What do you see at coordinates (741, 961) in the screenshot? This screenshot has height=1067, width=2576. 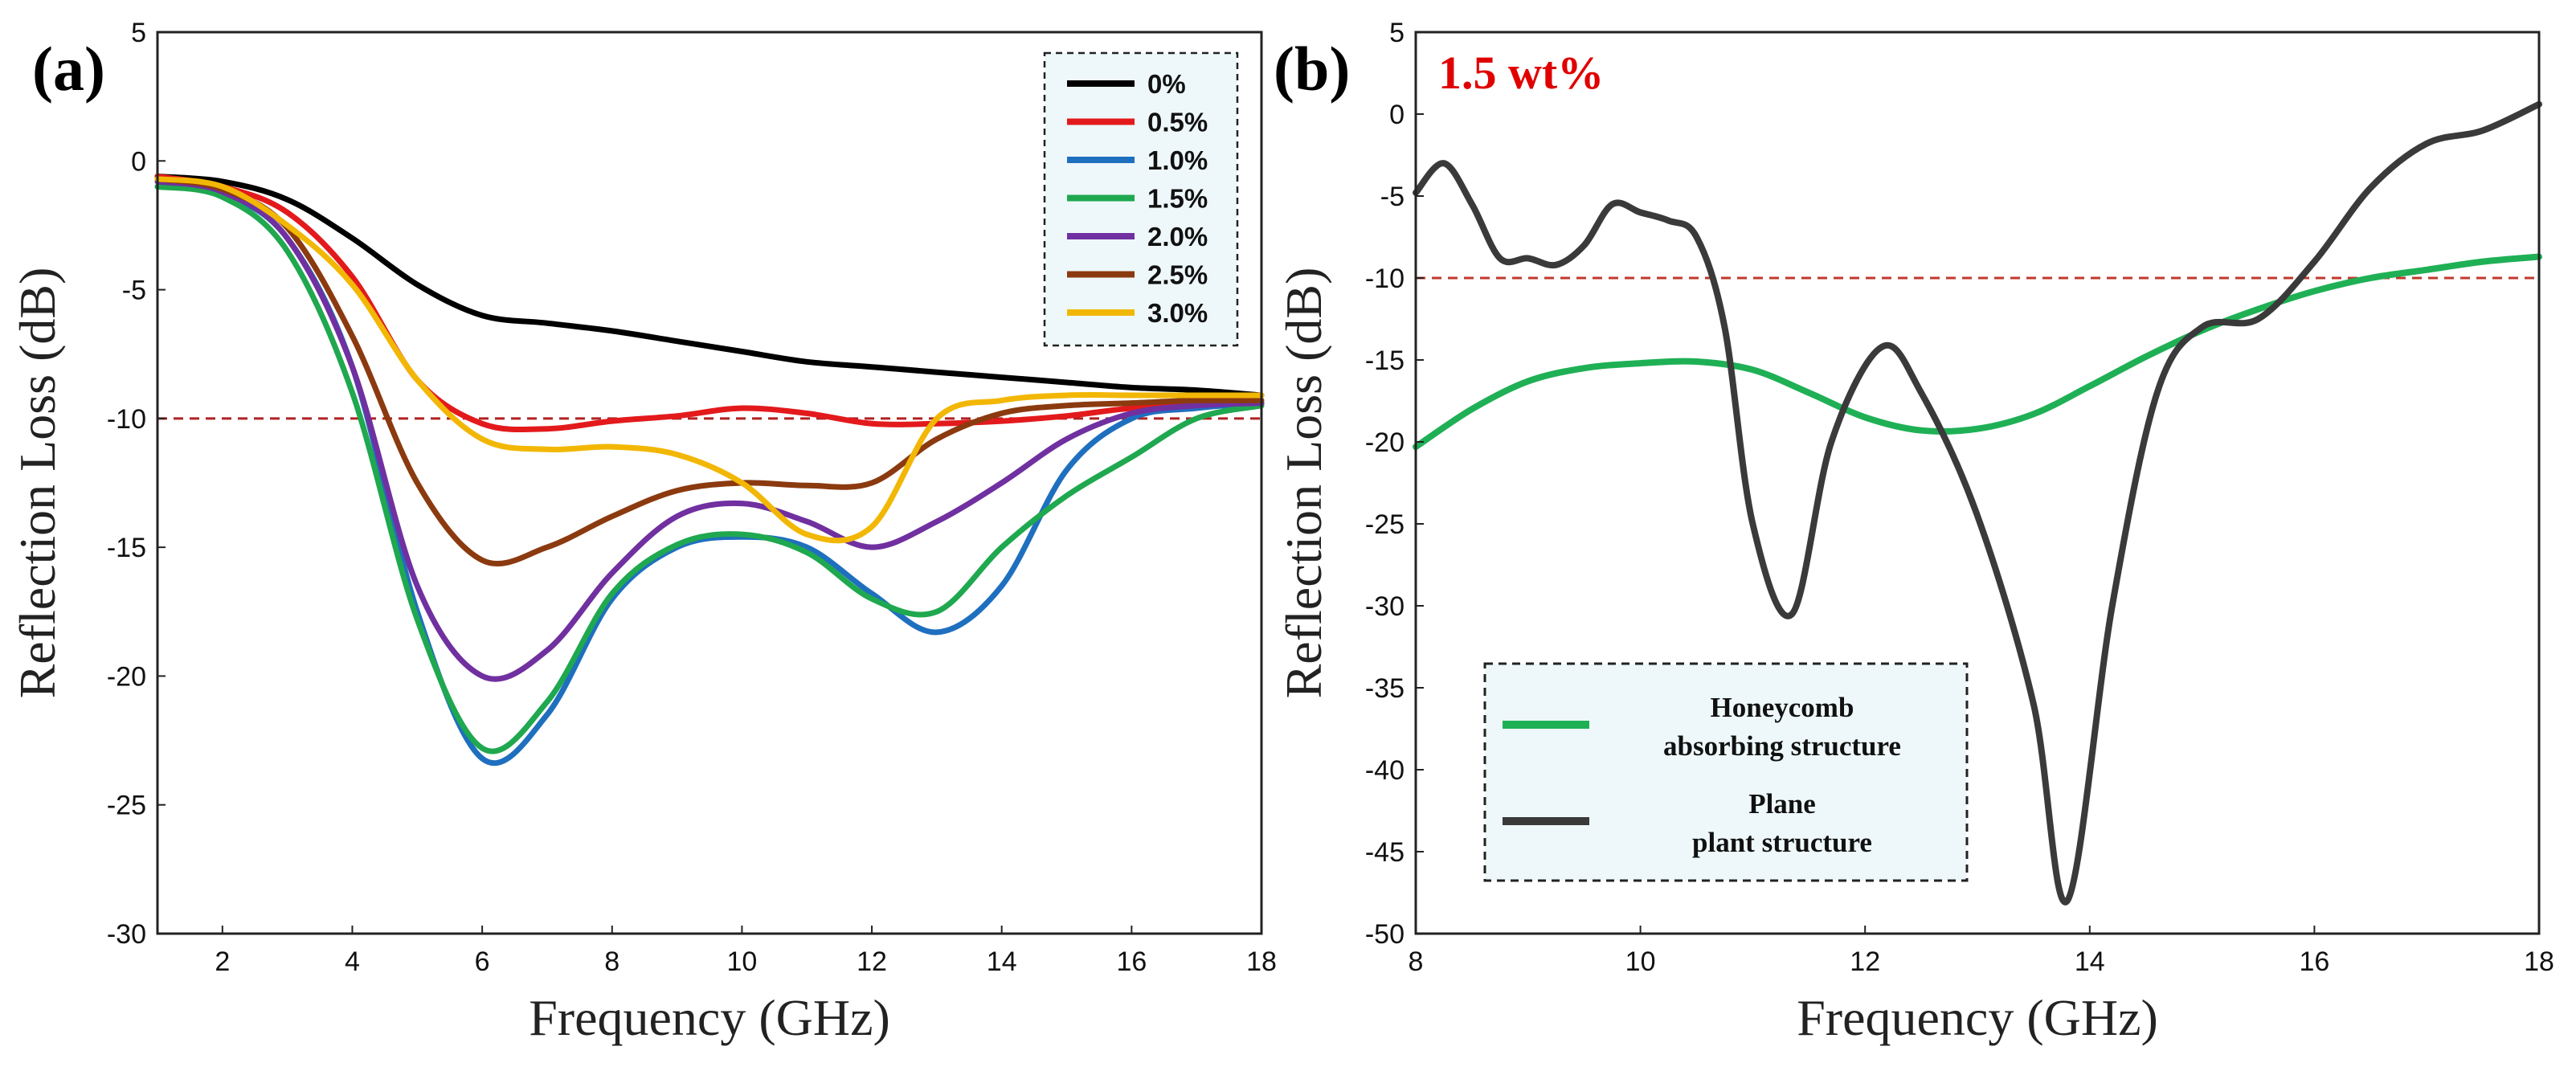 I see `panel-a-x-tick-label: 10` at bounding box center [741, 961].